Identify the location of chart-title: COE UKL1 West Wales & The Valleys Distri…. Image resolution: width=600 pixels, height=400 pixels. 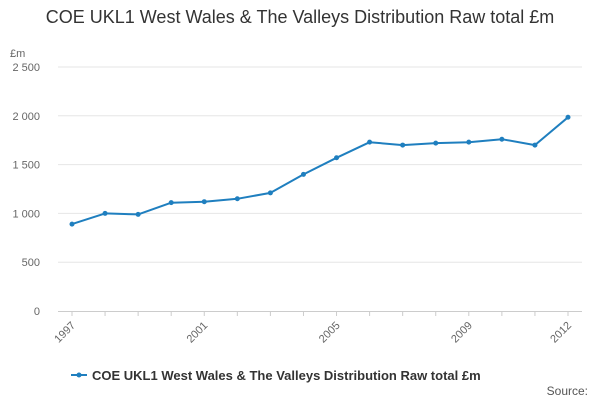
(300, 17).